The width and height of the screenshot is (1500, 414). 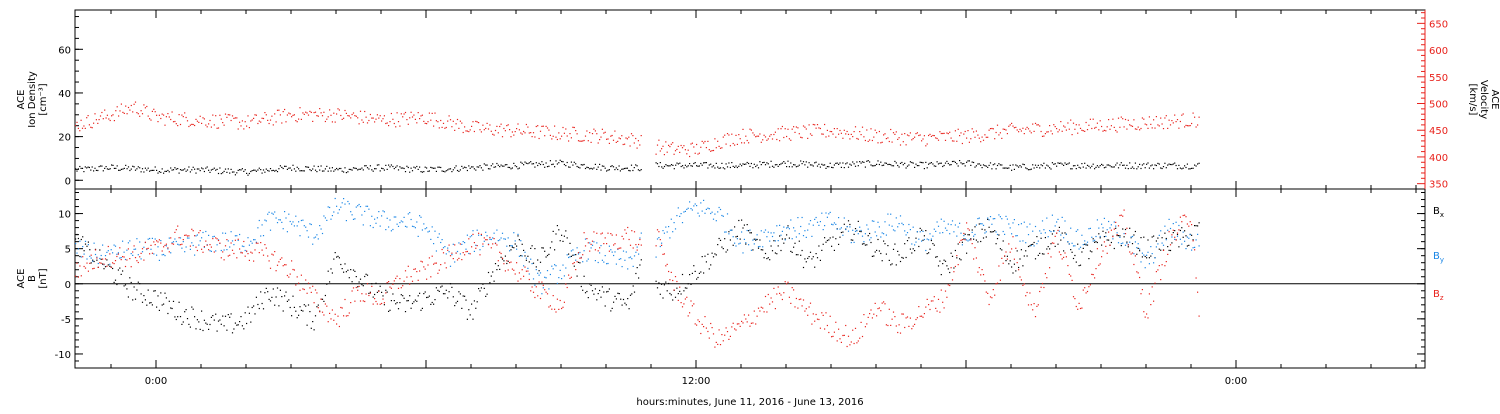 I want to click on legend-sub: x, so click(x=1442, y=215).